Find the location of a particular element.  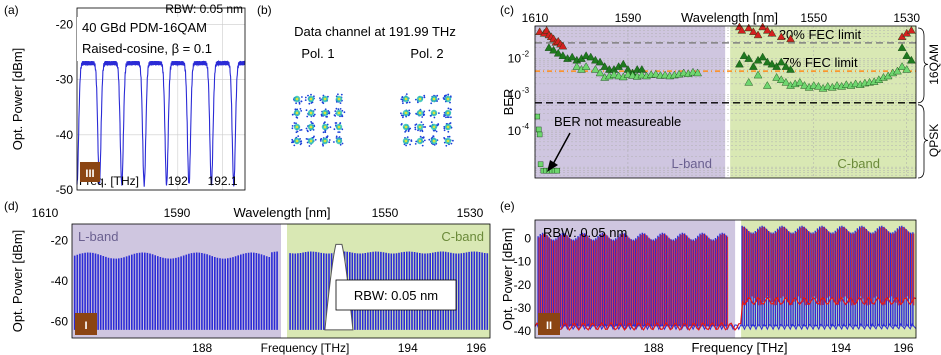

x-tick-label: 188 is located at coordinates (654, 348).